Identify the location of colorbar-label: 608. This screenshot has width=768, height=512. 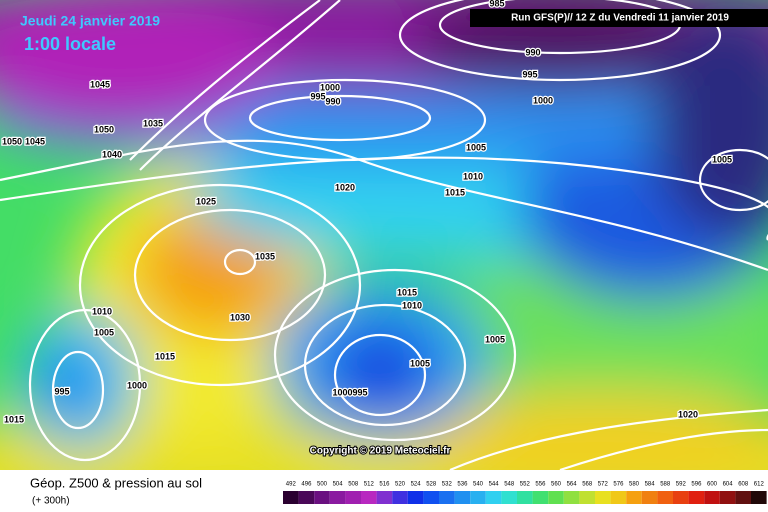
(743, 485).